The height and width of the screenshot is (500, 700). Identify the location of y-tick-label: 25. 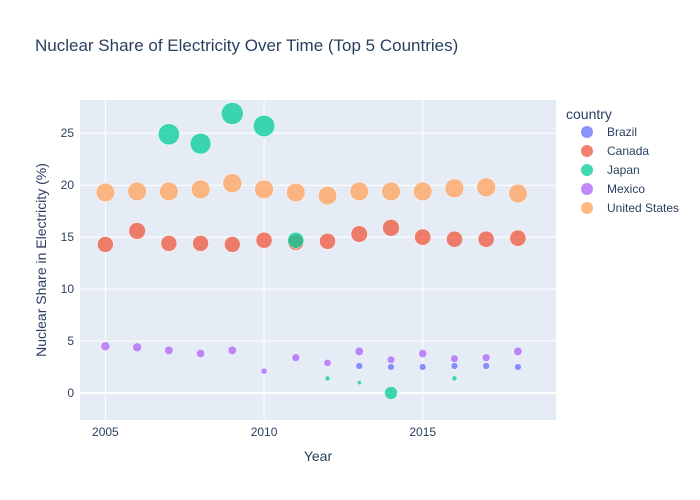
(68, 133).